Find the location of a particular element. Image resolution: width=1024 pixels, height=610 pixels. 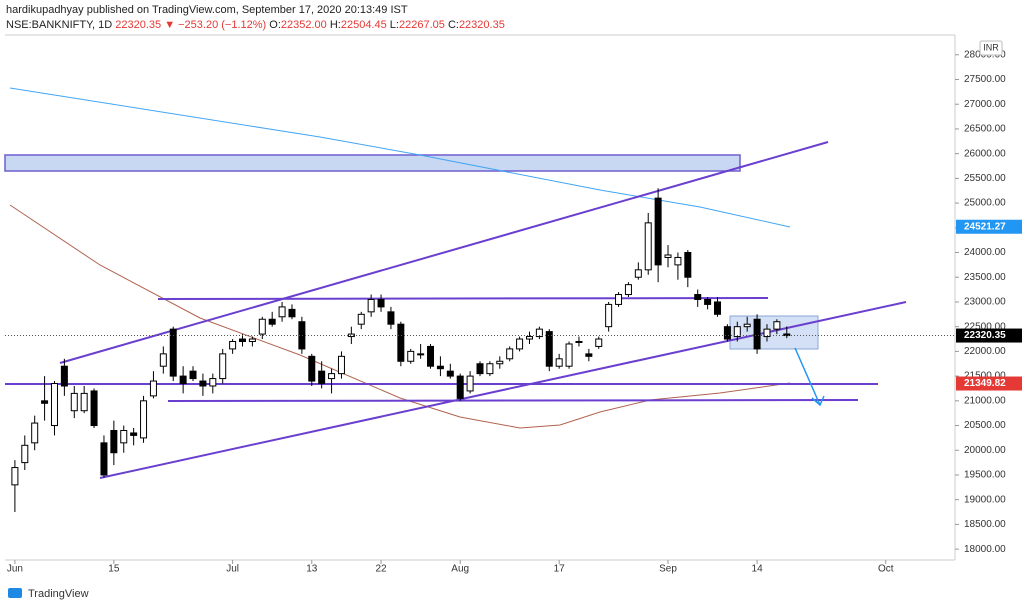

price-marker-label: 21349.82 is located at coordinates (985, 383).